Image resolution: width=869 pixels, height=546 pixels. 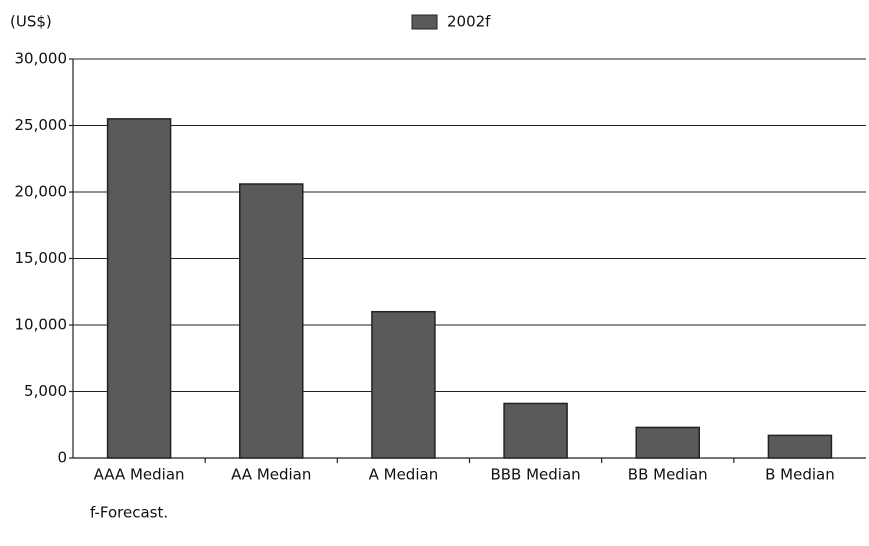 What do you see at coordinates (469, 22) in the screenshot?
I see `legend-label: 2002f` at bounding box center [469, 22].